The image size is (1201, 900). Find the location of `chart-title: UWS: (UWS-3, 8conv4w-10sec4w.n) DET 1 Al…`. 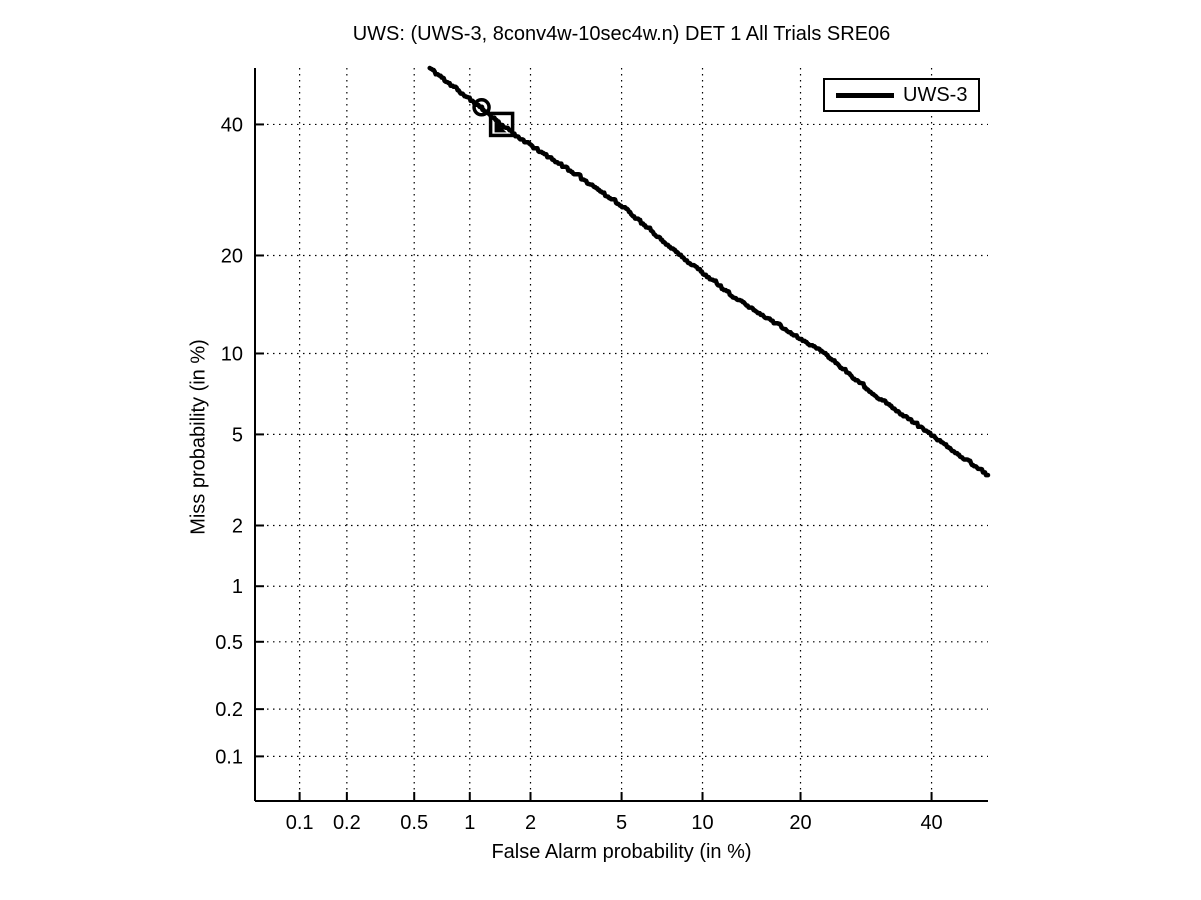

chart-title: UWS: (UWS-3, 8conv4w-10sec4w.n) DET 1 Al… is located at coordinates (621, 34).